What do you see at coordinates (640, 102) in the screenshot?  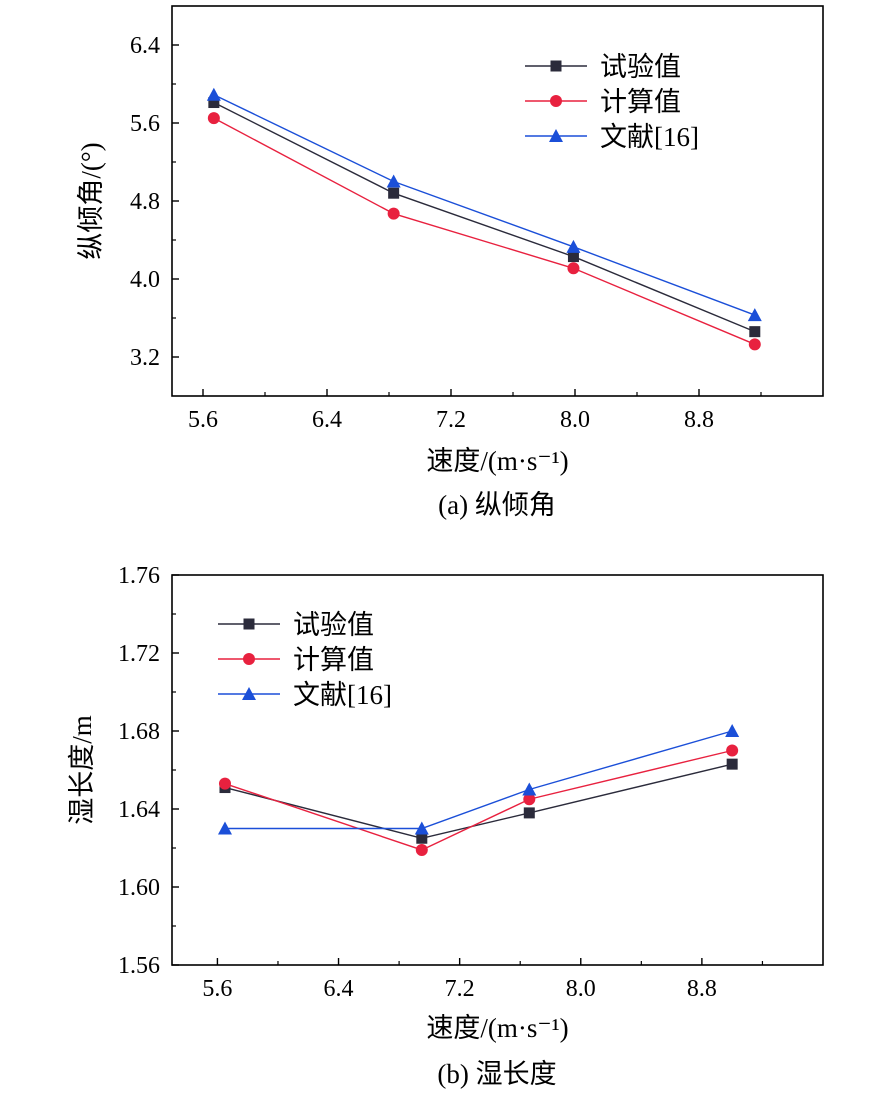 I see `legend-label-a-1: 计算值` at bounding box center [640, 102].